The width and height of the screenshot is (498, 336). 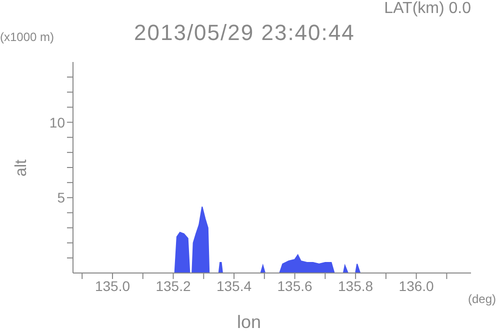 What do you see at coordinates (416, 286) in the screenshot?
I see `x-tick-label: 136.0` at bounding box center [416, 286].